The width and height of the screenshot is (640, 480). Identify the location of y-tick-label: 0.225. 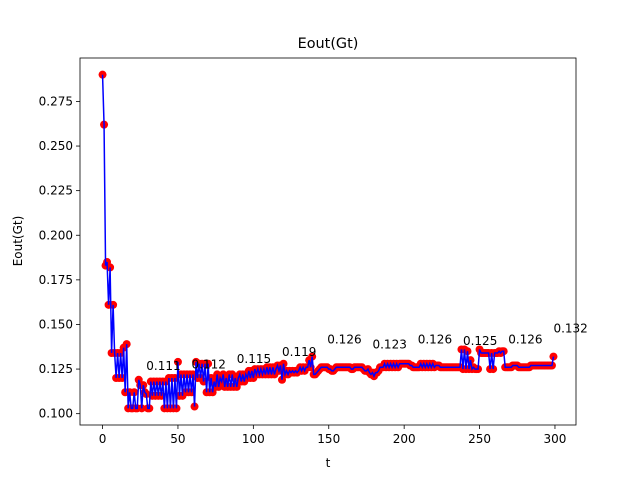
(56, 191).